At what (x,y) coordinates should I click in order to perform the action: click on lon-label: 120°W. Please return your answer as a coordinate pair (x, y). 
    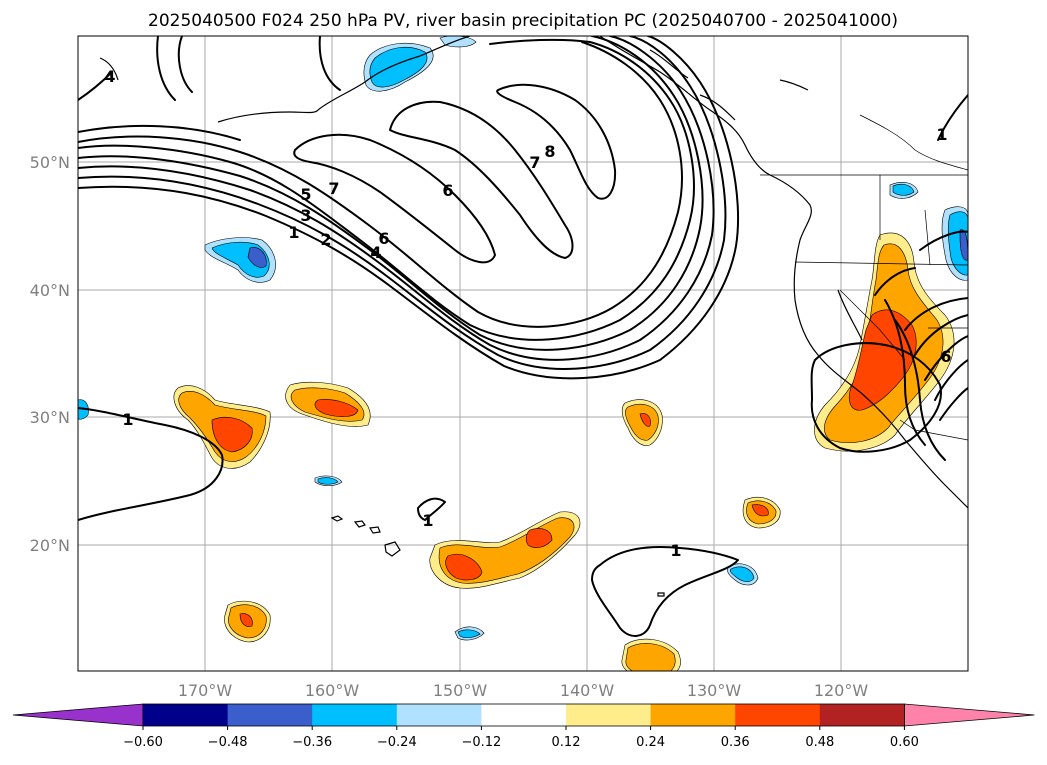
    Looking at the image, I should click on (841, 690).